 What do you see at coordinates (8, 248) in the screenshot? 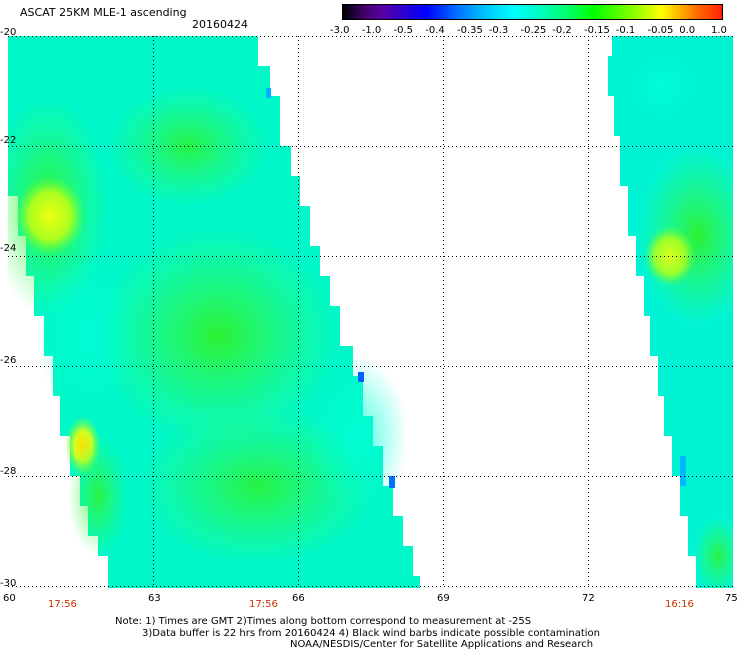
I see `lat-label: -24` at bounding box center [8, 248].